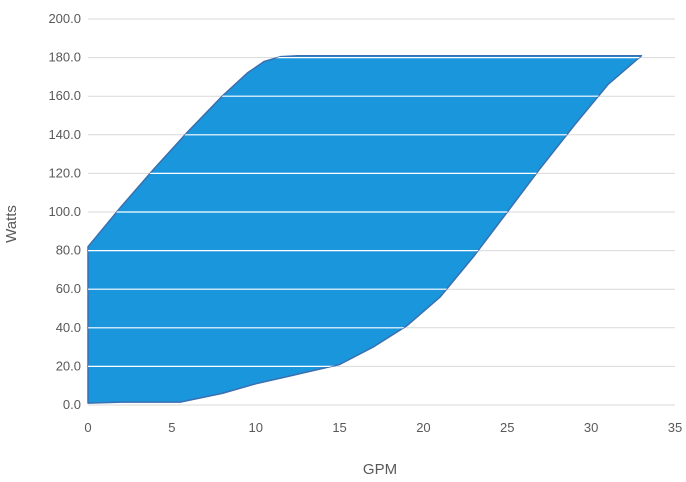 This screenshot has width=686, height=482. I want to click on x-tick-label: 35, so click(675, 427).